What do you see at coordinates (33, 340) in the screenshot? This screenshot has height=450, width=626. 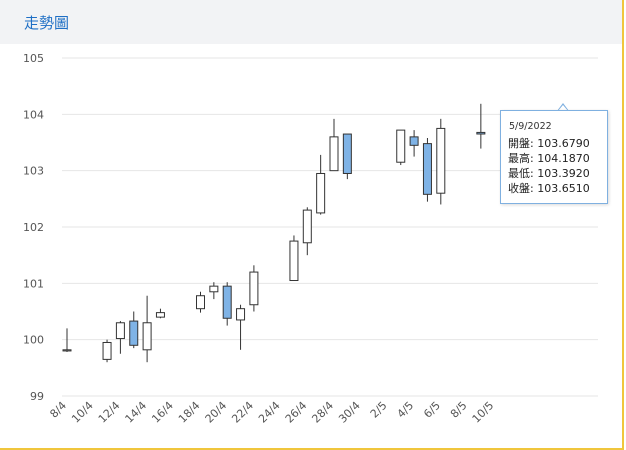 I see `y-tick-label: 100` at bounding box center [33, 340].